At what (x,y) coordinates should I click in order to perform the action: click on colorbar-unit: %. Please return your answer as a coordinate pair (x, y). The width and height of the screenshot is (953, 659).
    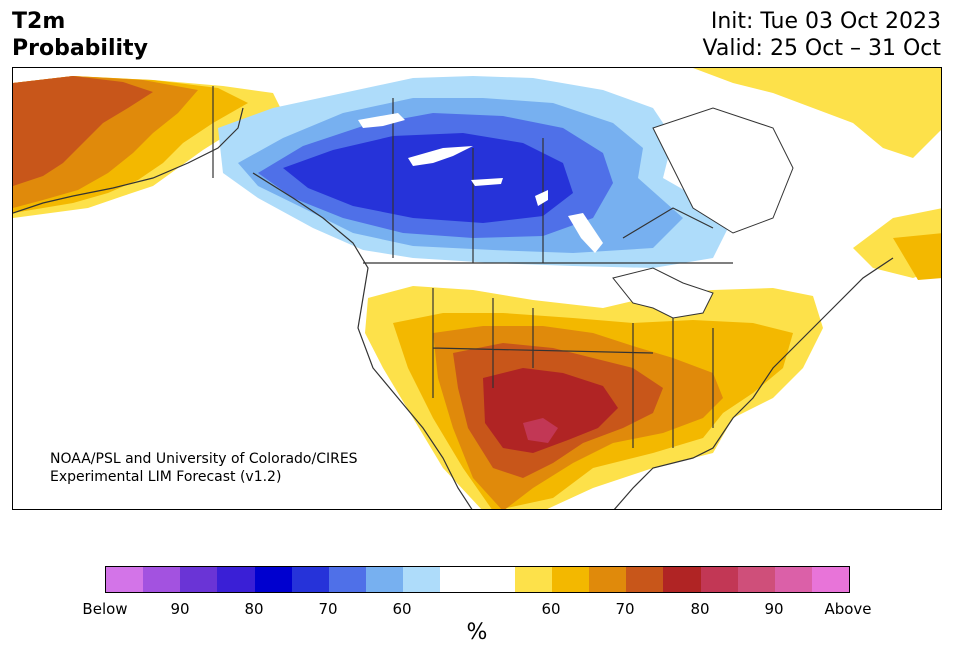
    Looking at the image, I should click on (477, 632).